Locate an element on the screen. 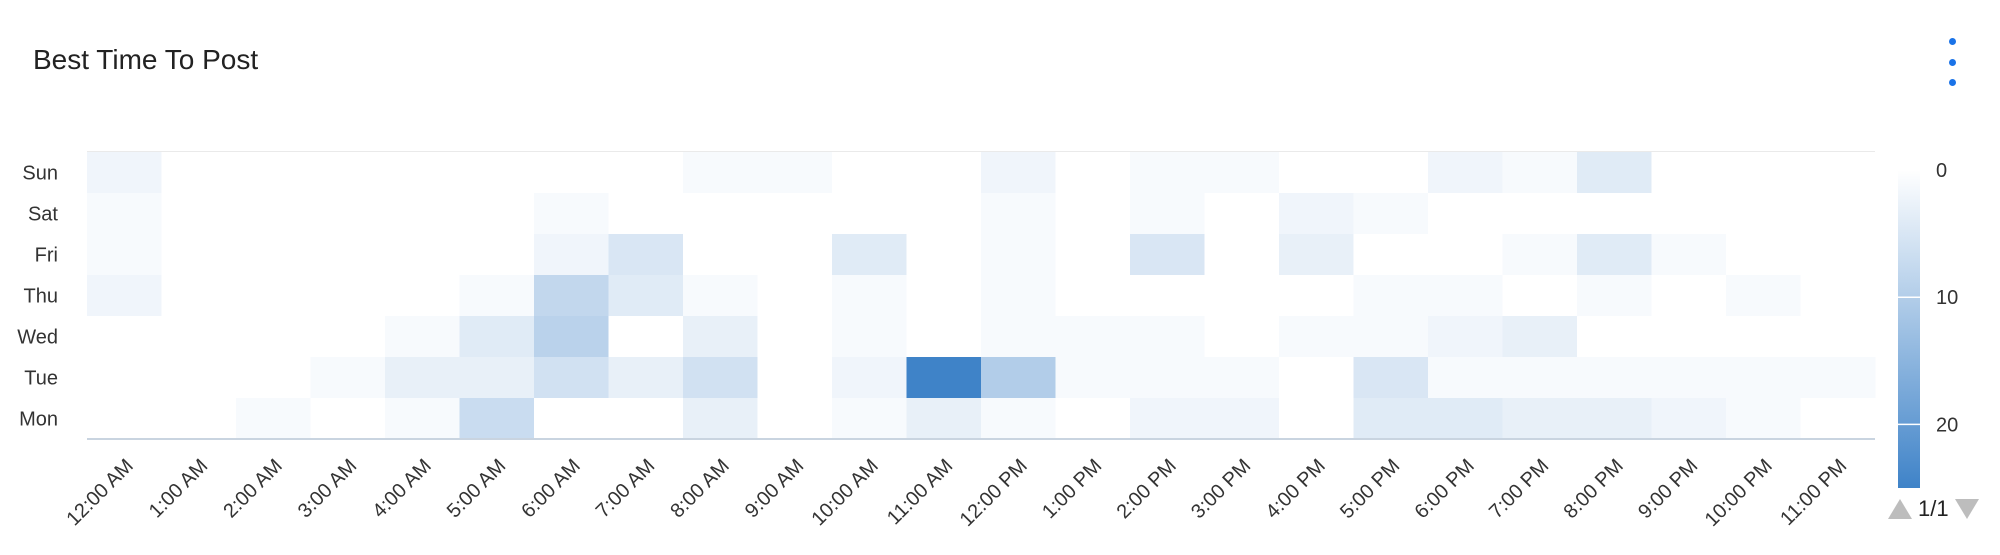 Image resolution: width=2000 pixels, height=555 pixels. x-tick-label: 3:00 AM is located at coordinates (327, 488).